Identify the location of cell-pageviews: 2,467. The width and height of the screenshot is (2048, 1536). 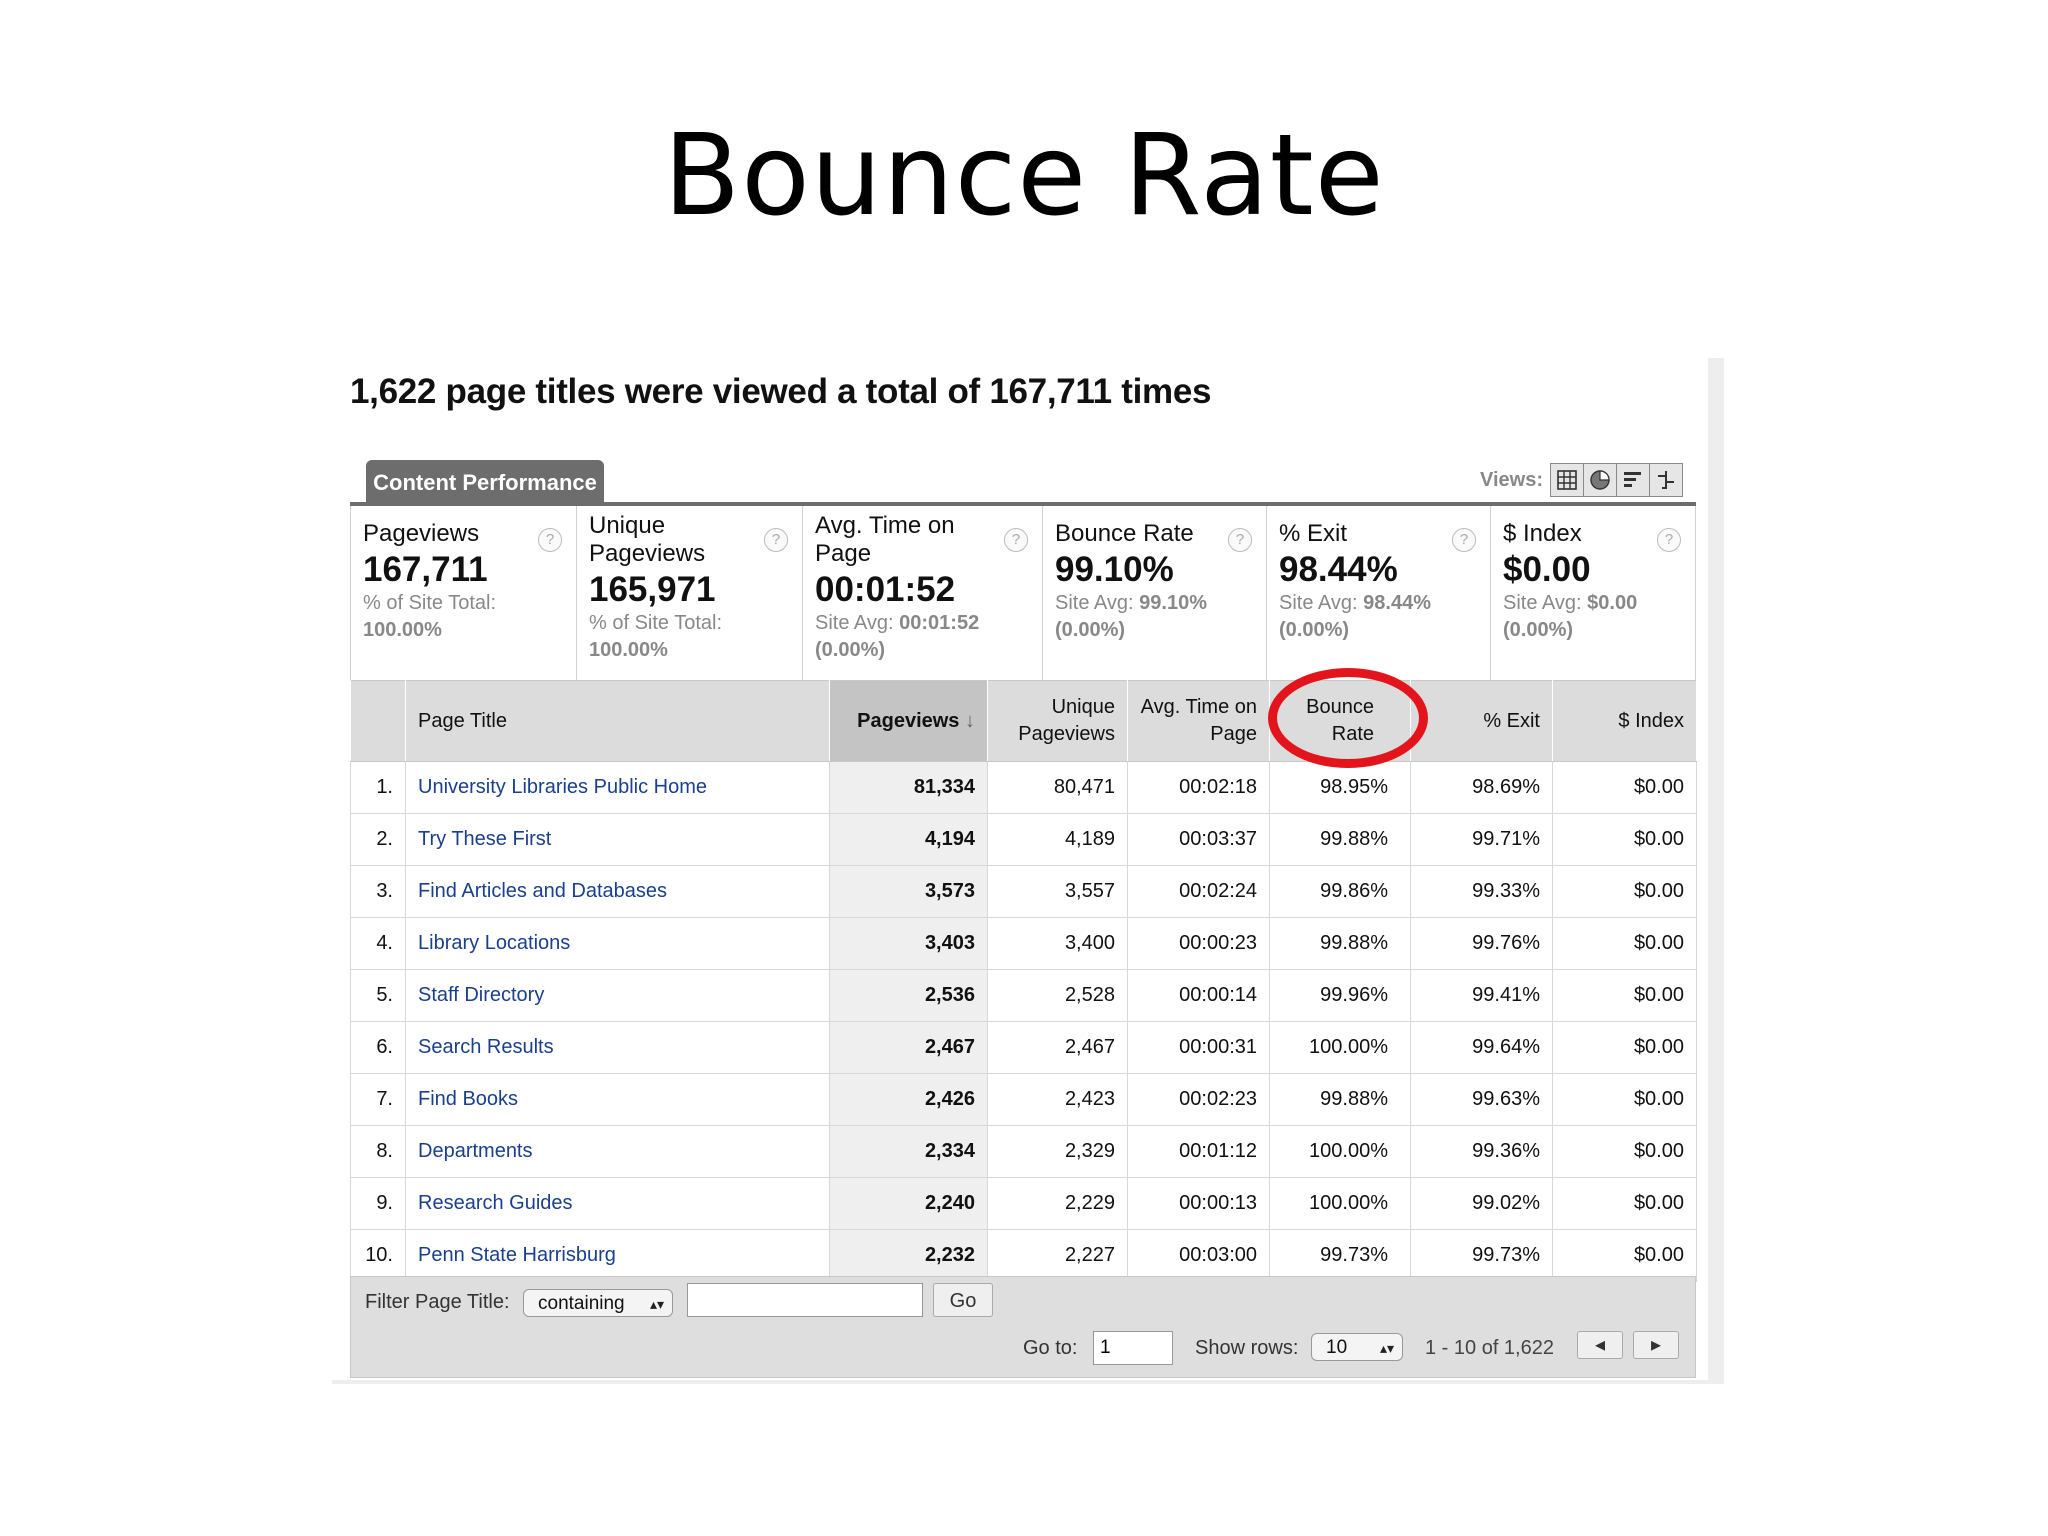
(908, 1047).